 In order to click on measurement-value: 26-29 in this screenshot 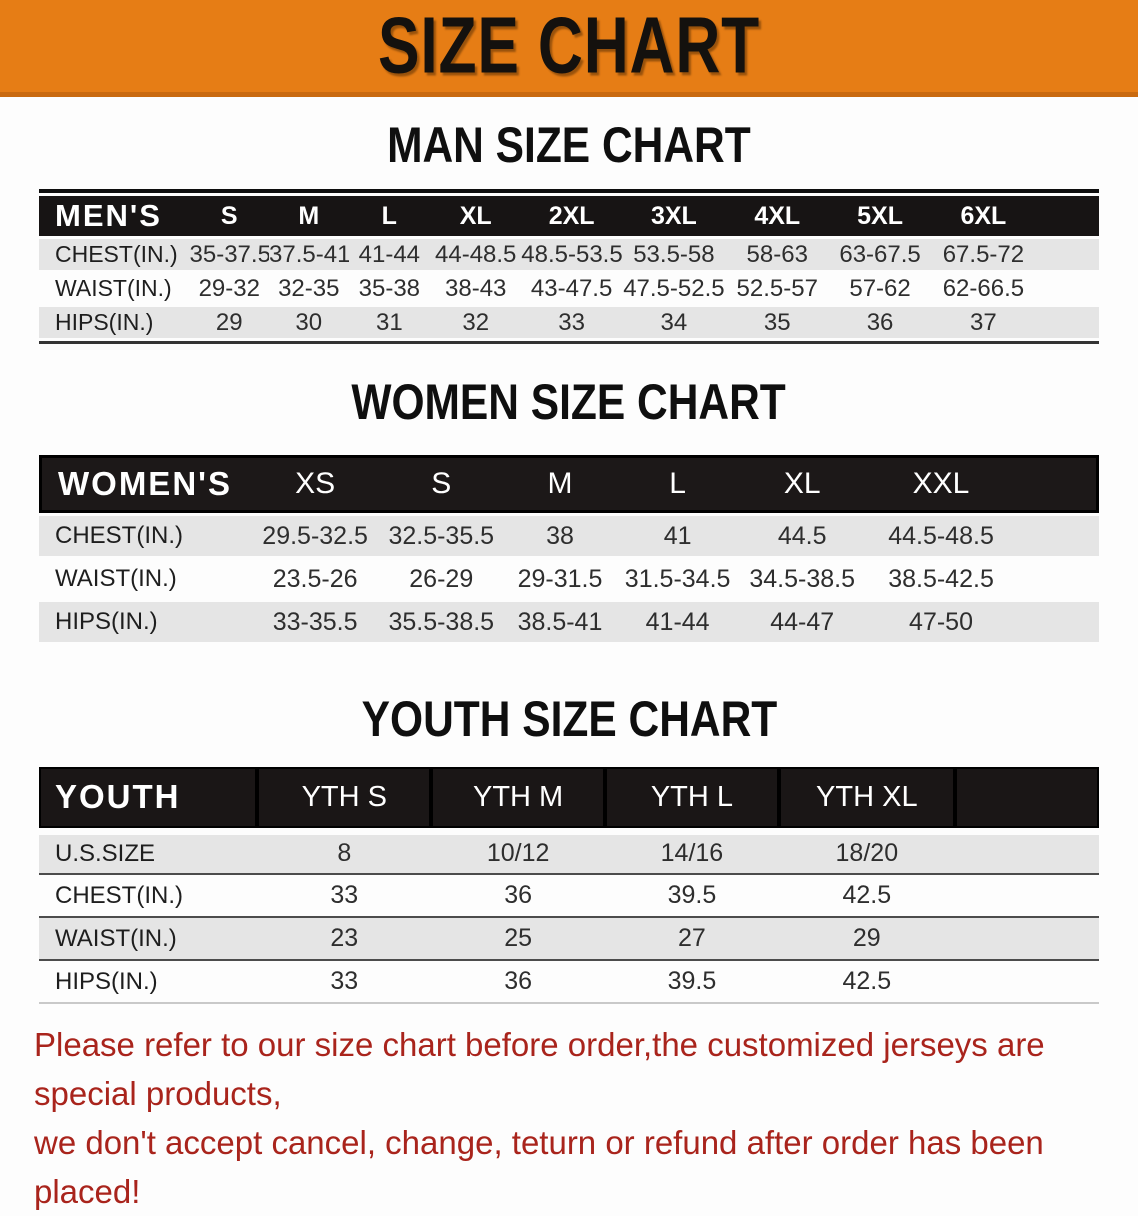, I will do `click(441, 579)`.